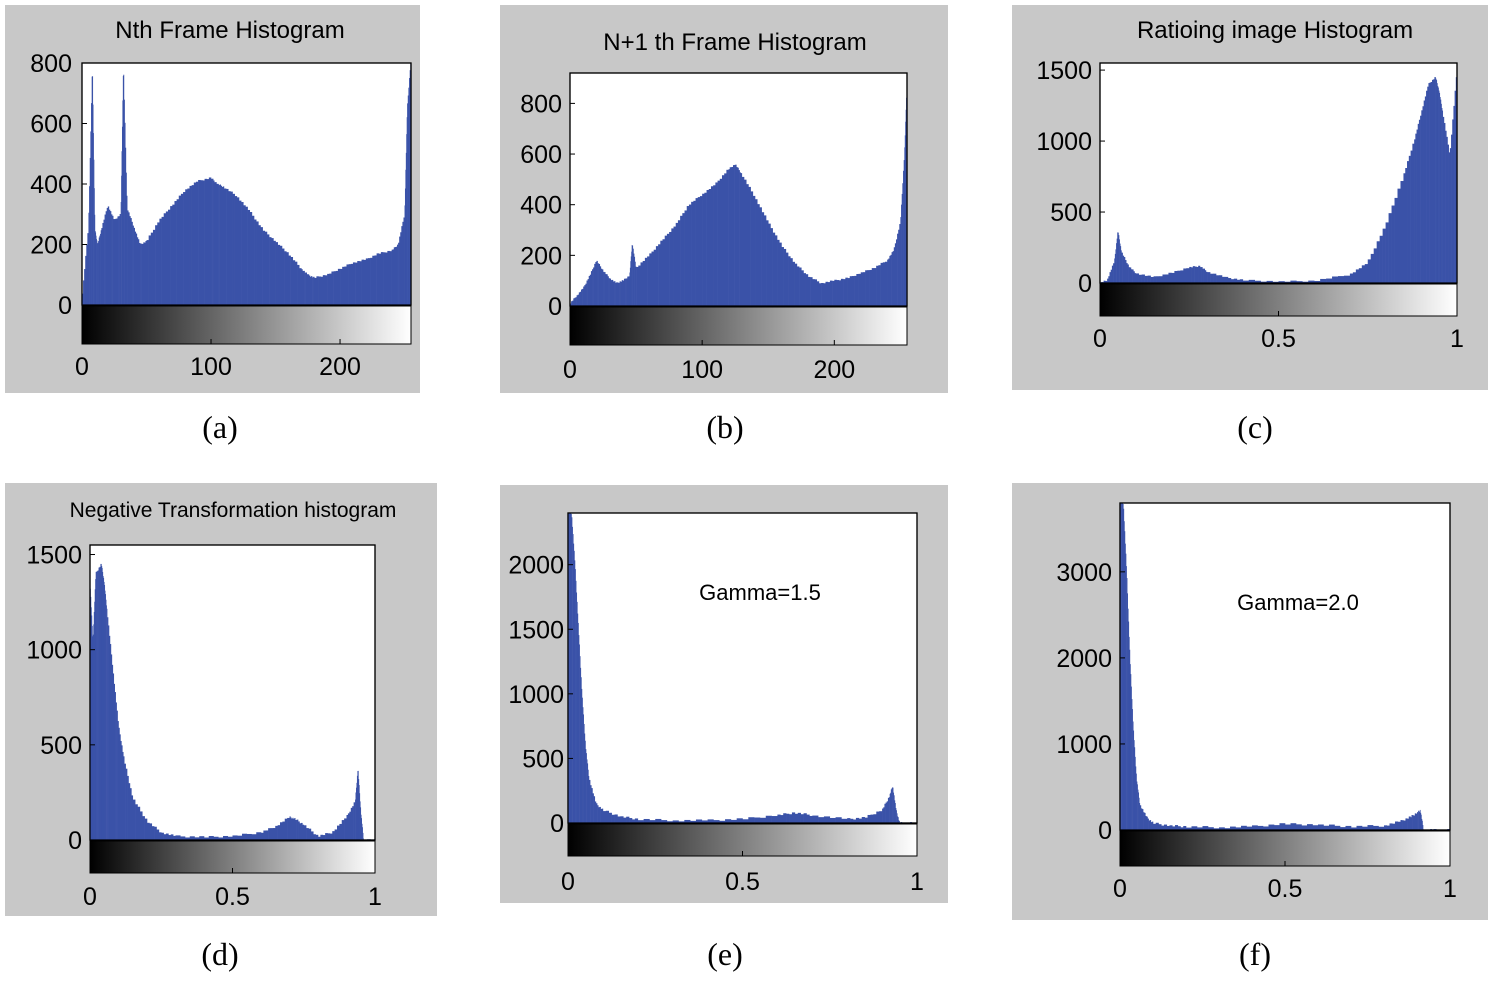 This screenshot has height=981, width=1500. I want to click on x-tick-label: 0, so click(568, 882).